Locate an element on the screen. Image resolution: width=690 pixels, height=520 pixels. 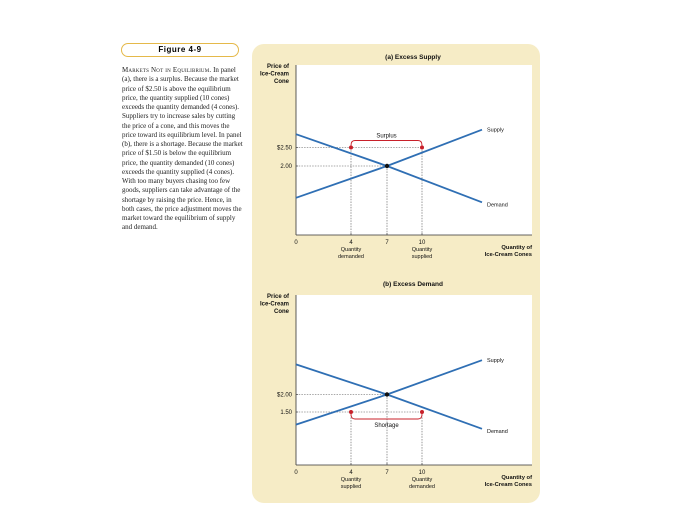
shortage-bracket is located at coordinates (386, 416).